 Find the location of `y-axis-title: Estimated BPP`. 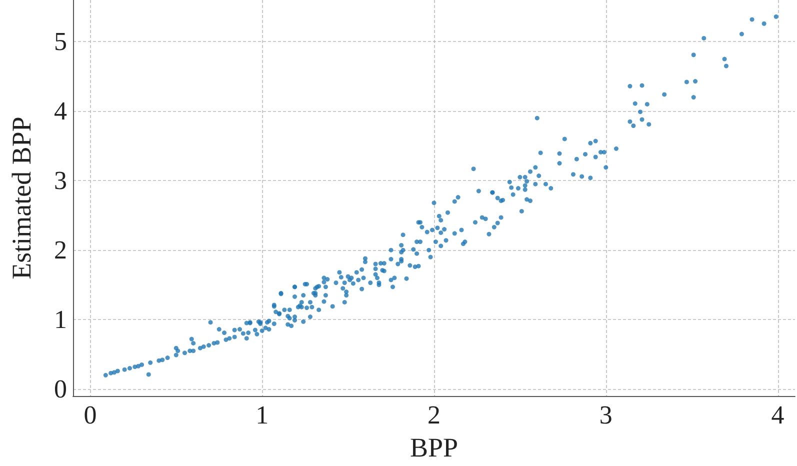

y-axis-title: Estimated BPP is located at coordinates (21, 198).